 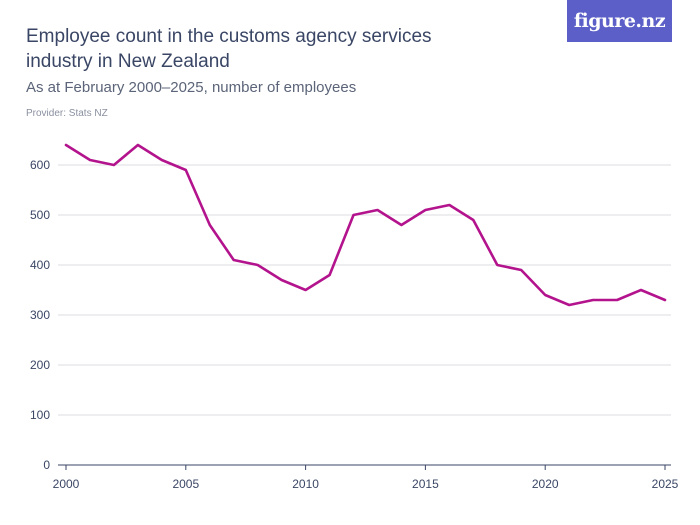 What do you see at coordinates (185, 484) in the screenshot?
I see `x-tick-label: 2005` at bounding box center [185, 484].